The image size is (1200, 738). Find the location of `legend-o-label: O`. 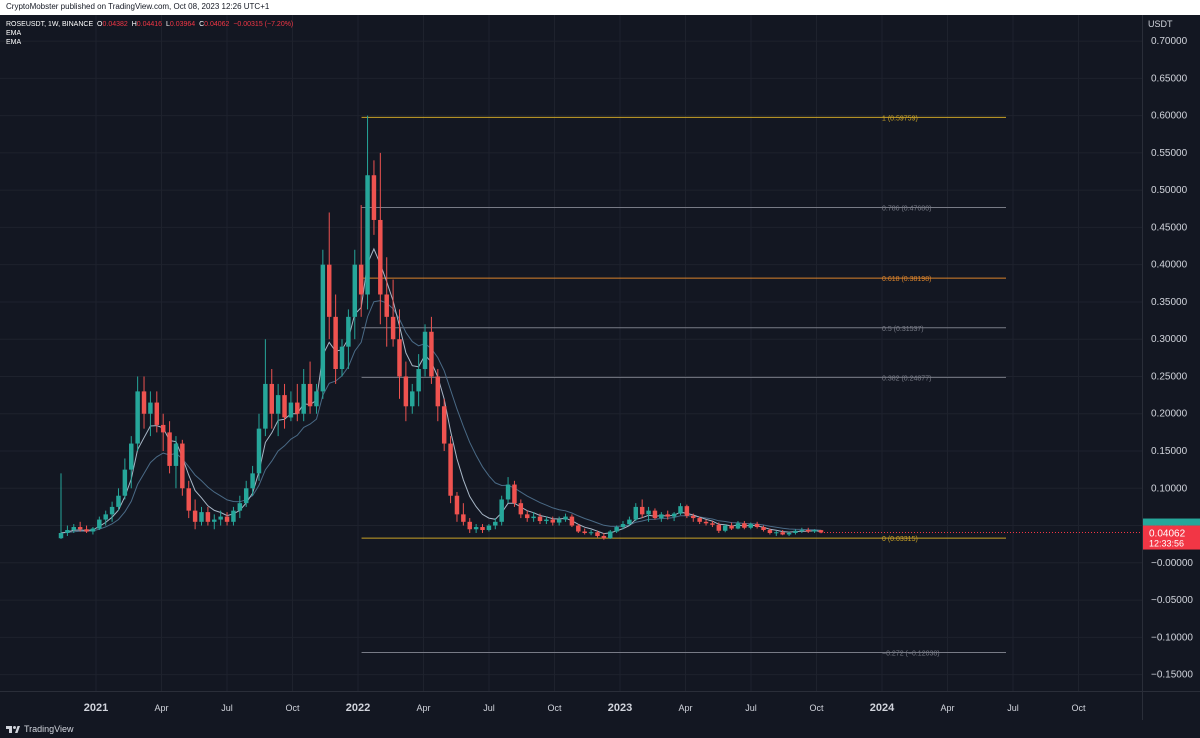

legend-o-label: O is located at coordinates (100, 24).